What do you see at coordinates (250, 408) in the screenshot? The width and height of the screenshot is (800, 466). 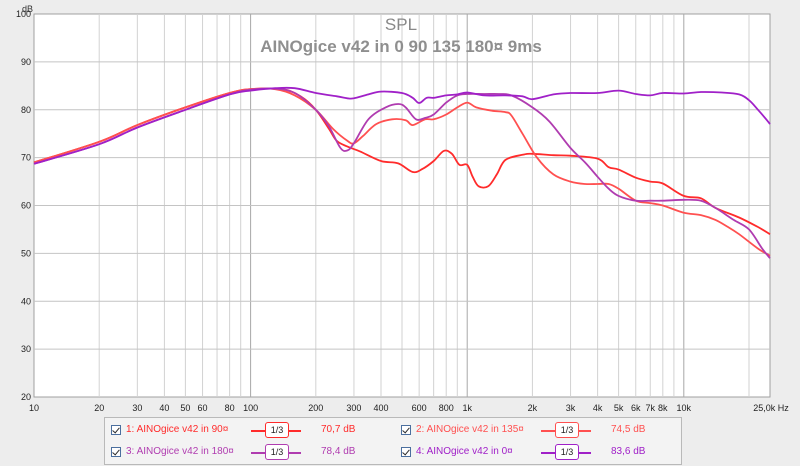 I see `x-tick-label: 100` at bounding box center [250, 408].